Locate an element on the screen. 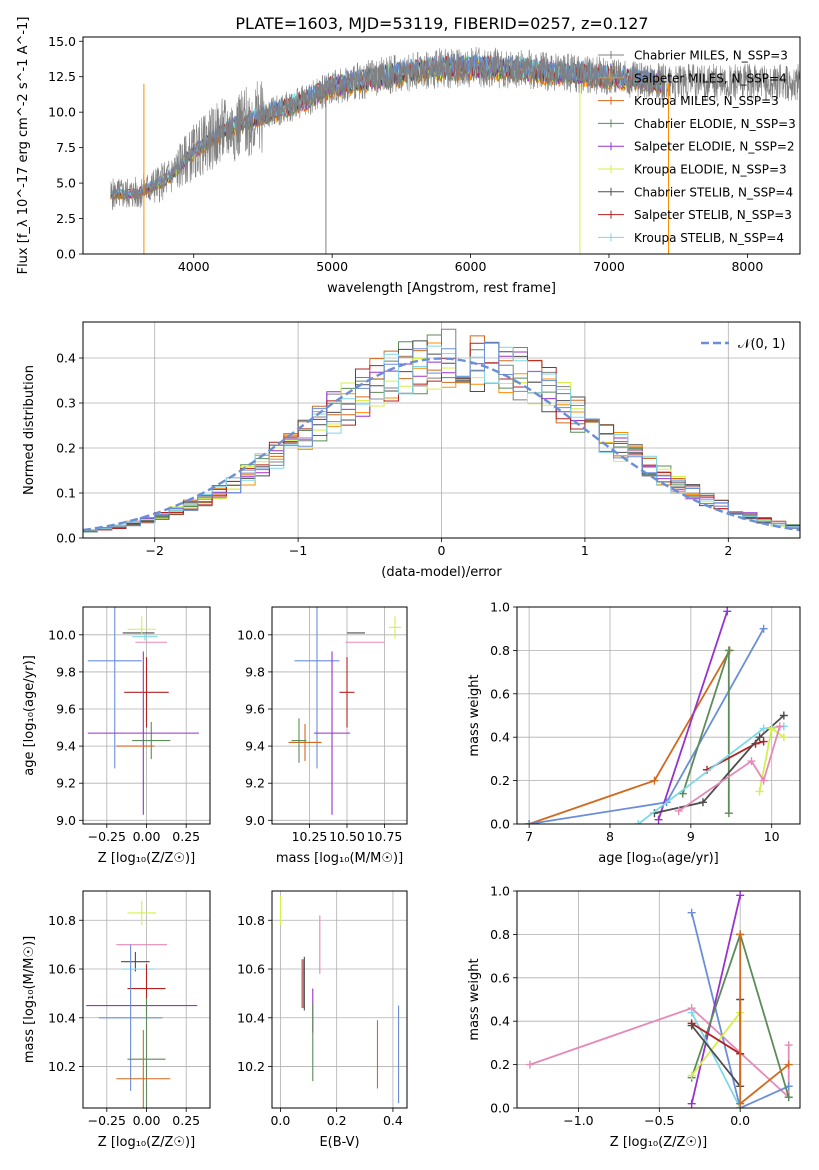  legend-label-5: Salpeter ELODIE, N_SSP=2 is located at coordinates (714, 147).